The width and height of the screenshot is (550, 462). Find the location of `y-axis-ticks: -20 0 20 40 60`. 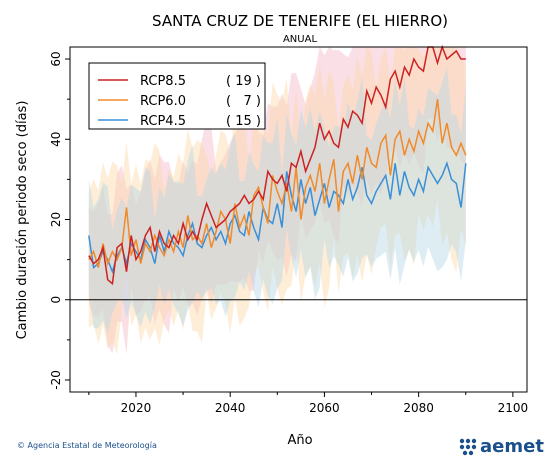

y-axis-ticks: -20 0 20 40 60 is located at coordinates (59, 220).